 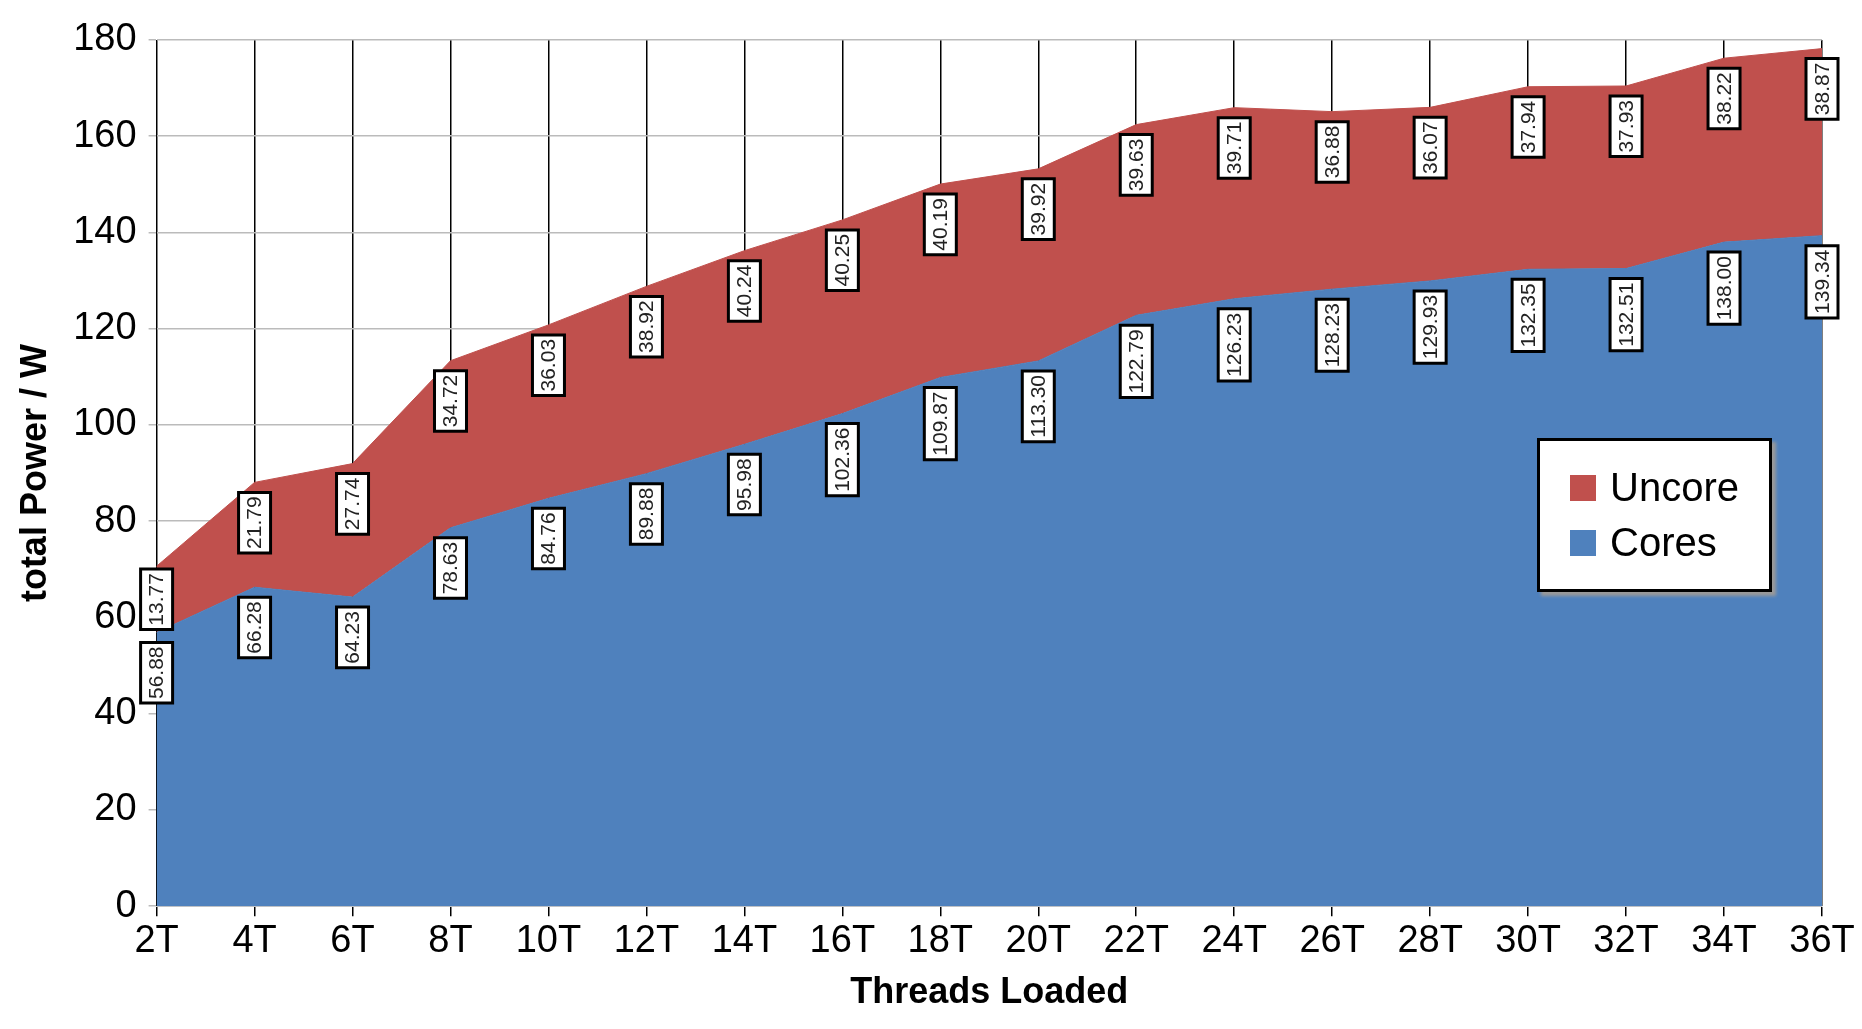 I want to click on legend-label: Uncore, so click(x=1674, y=488).